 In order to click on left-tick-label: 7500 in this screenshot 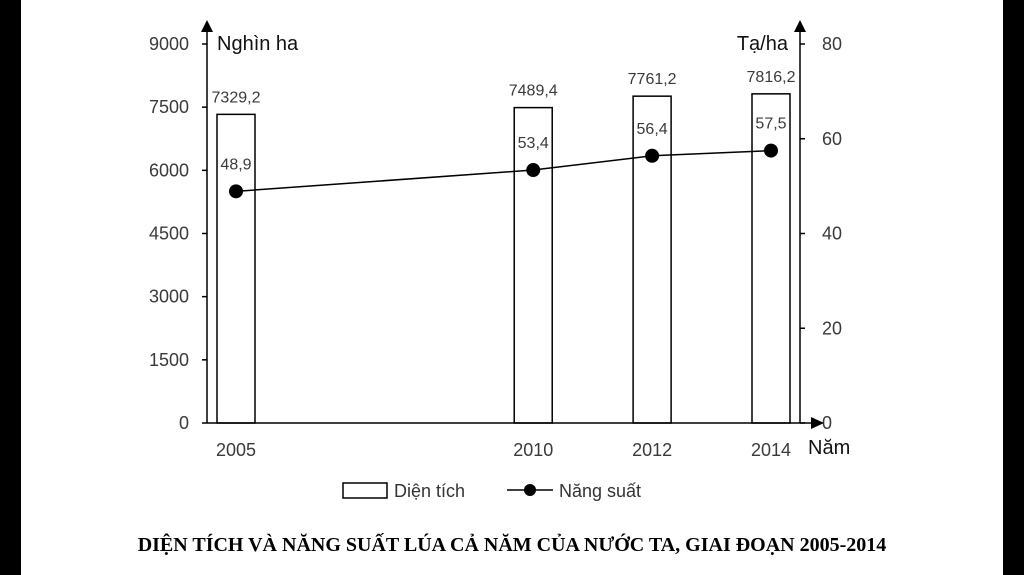, I will do `click(169, 107)`.